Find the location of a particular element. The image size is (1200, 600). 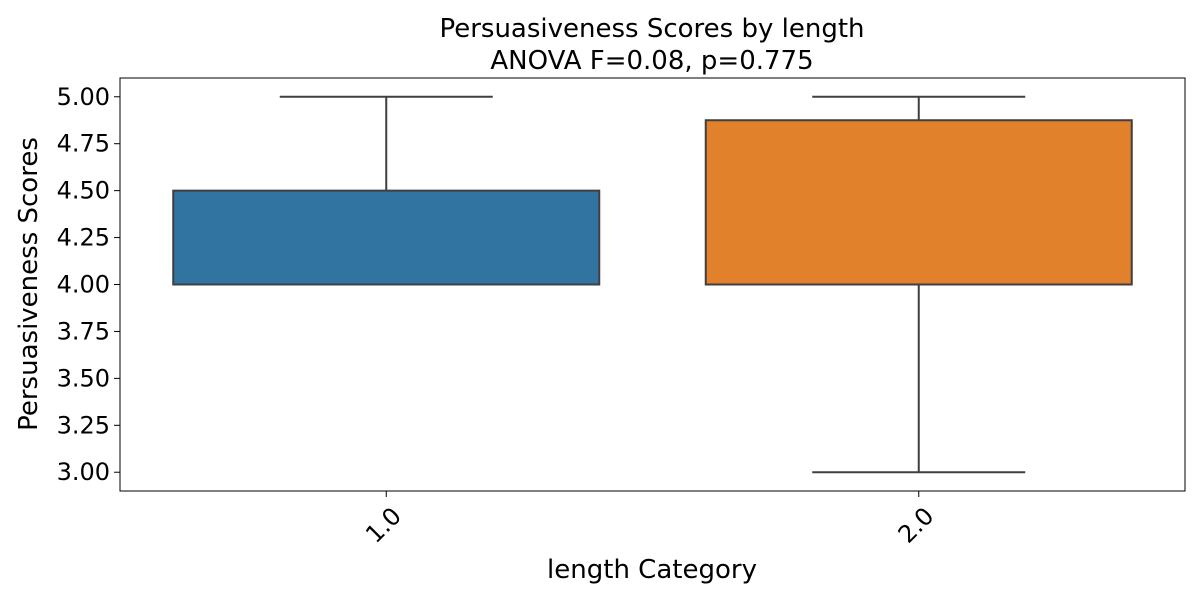

y-tick-label: 3.00 is located at coordinates (83, 472).